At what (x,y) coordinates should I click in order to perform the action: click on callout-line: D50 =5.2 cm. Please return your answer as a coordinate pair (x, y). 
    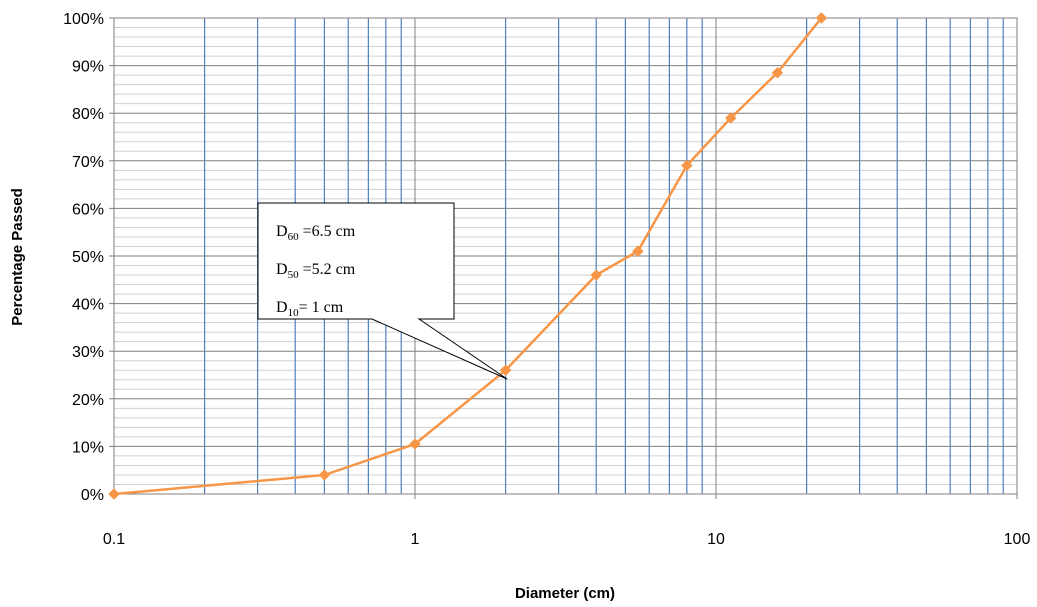
    Looking at the image, I should click on (316, 271).